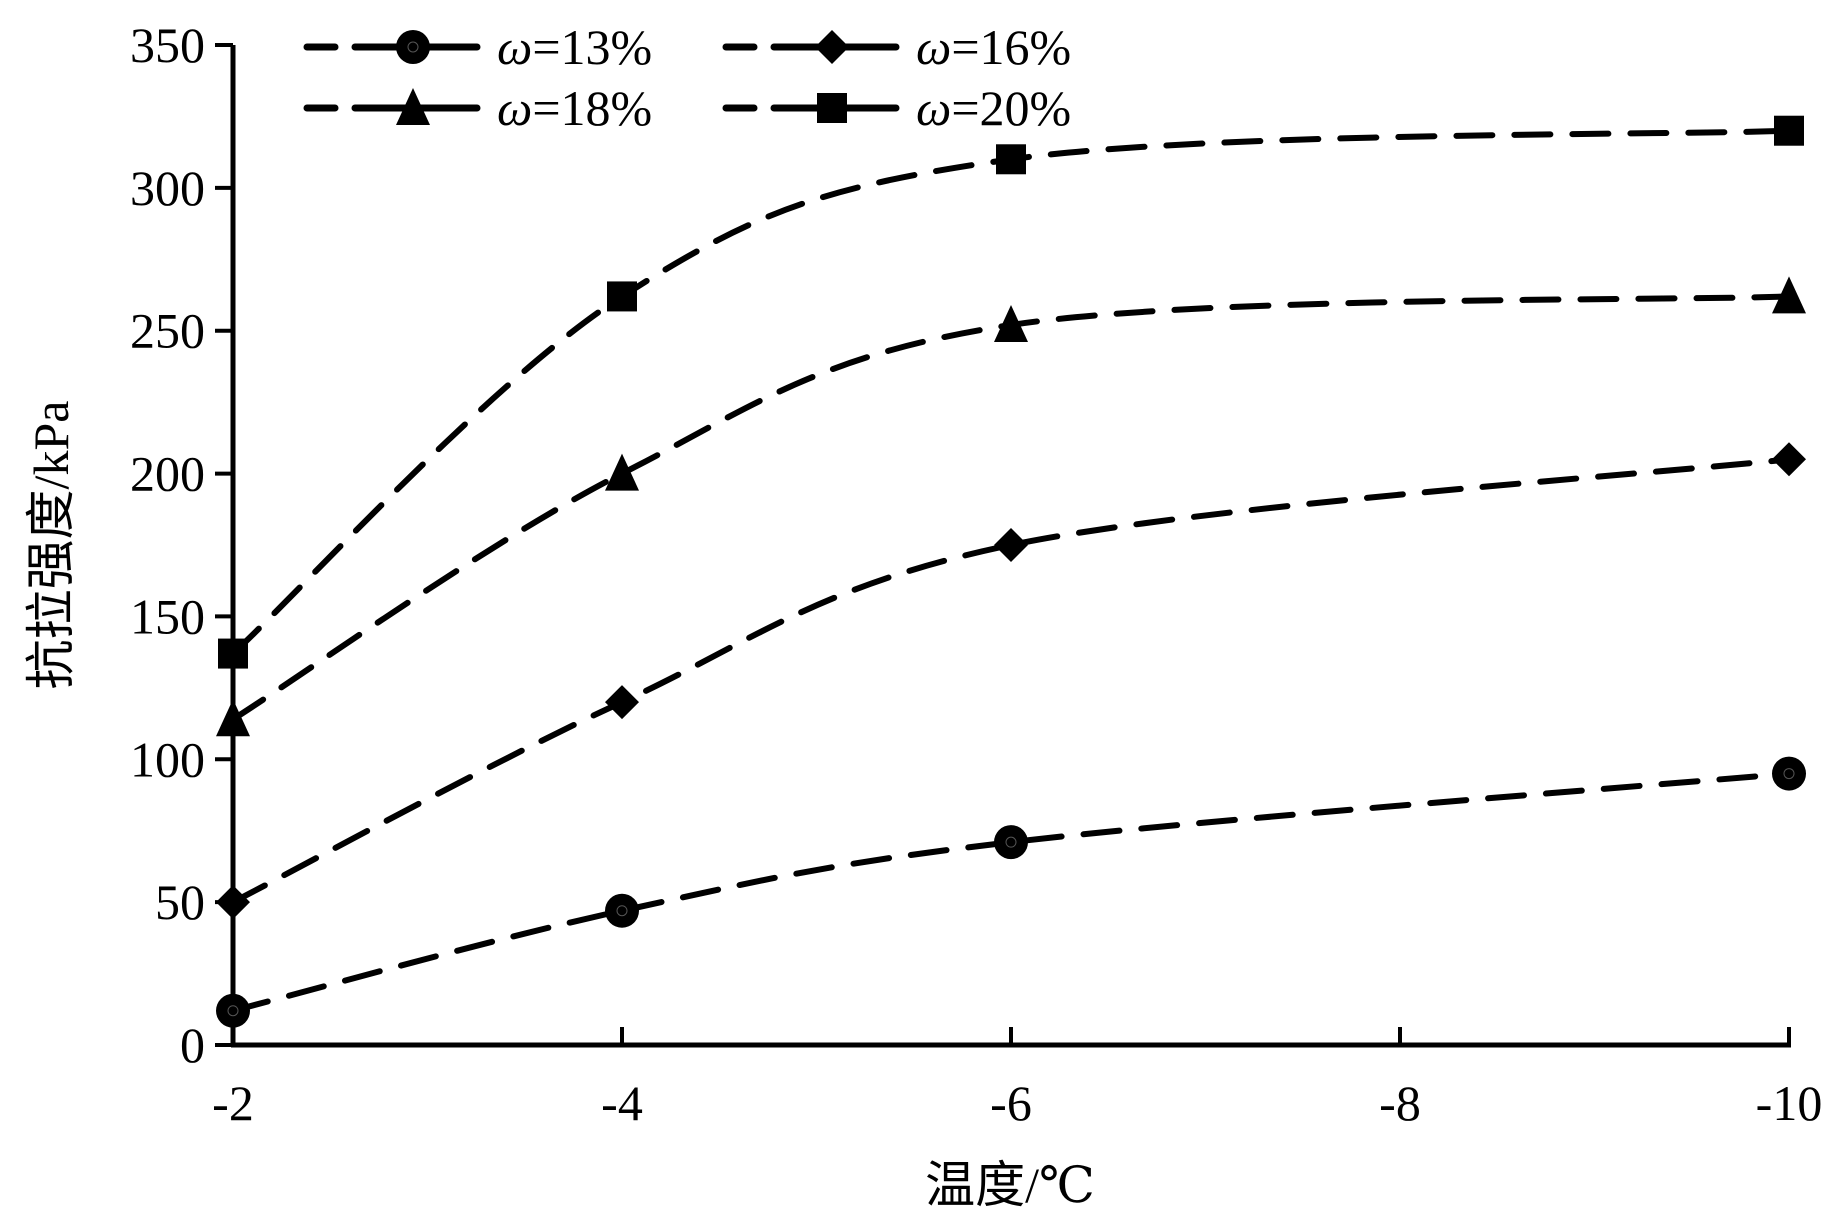  What do you see at coordinates (1400, 1103) in the screenshot?
I see `x-tick-label: -8` at bounding box center [1400, 1103].